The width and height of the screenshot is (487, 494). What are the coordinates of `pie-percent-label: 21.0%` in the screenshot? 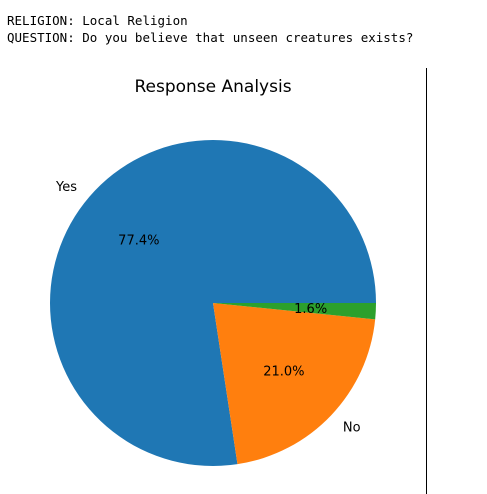 It's located at (283, 371).